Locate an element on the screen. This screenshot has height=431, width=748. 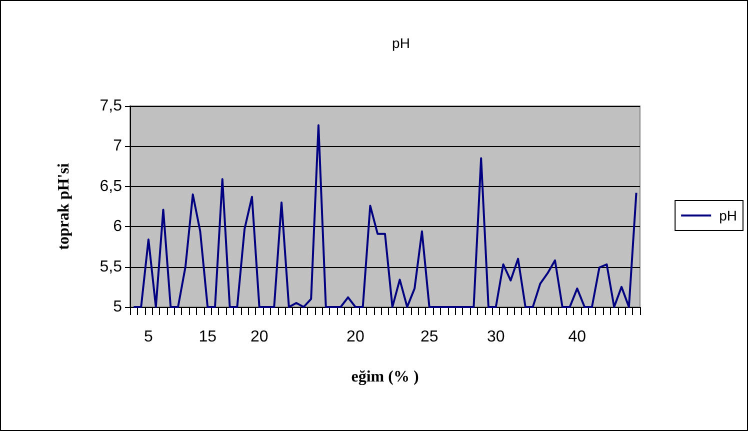
x-tick-label: 5 is located at coordinates (149, 337).